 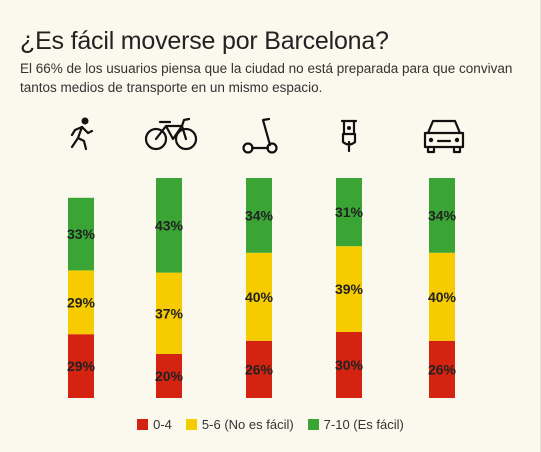 I want to click on data-label: 20%, so click(x=169, y=376).